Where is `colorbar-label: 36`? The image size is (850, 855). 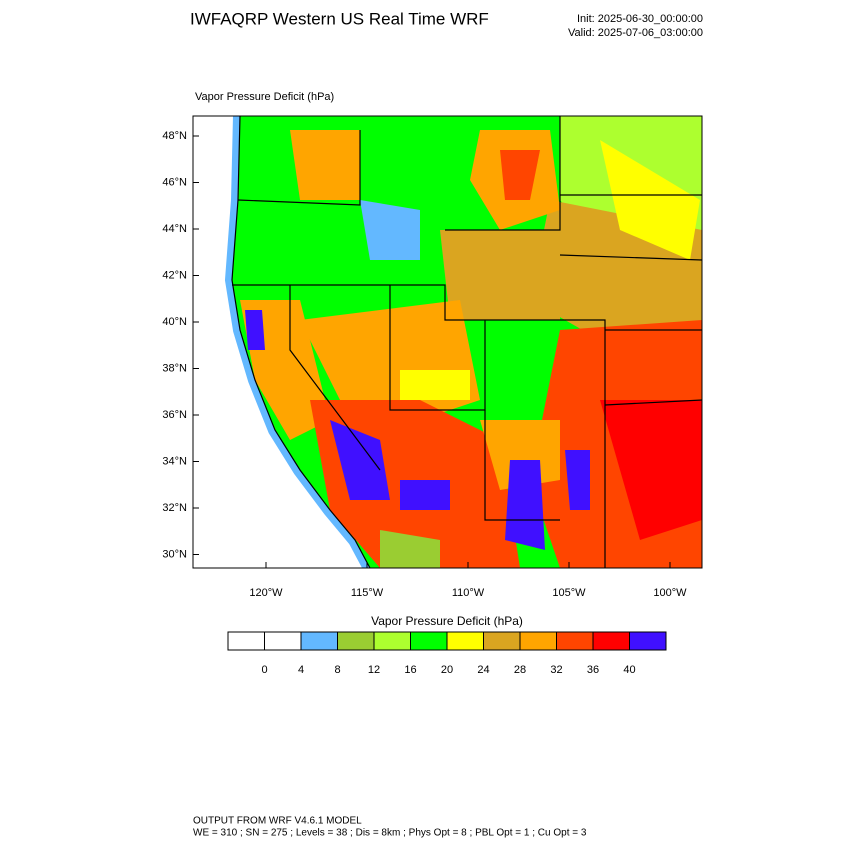 colorbar-label: 36 is located at coordinates (593, 670).